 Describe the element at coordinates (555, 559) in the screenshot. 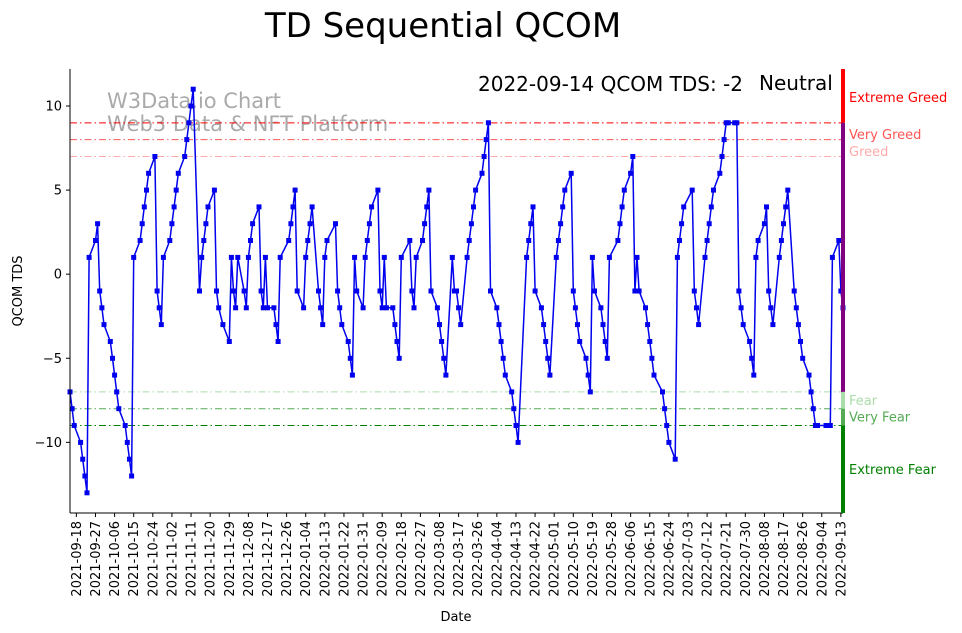

I see `x-tick-label: 2022-05-01` at that location.